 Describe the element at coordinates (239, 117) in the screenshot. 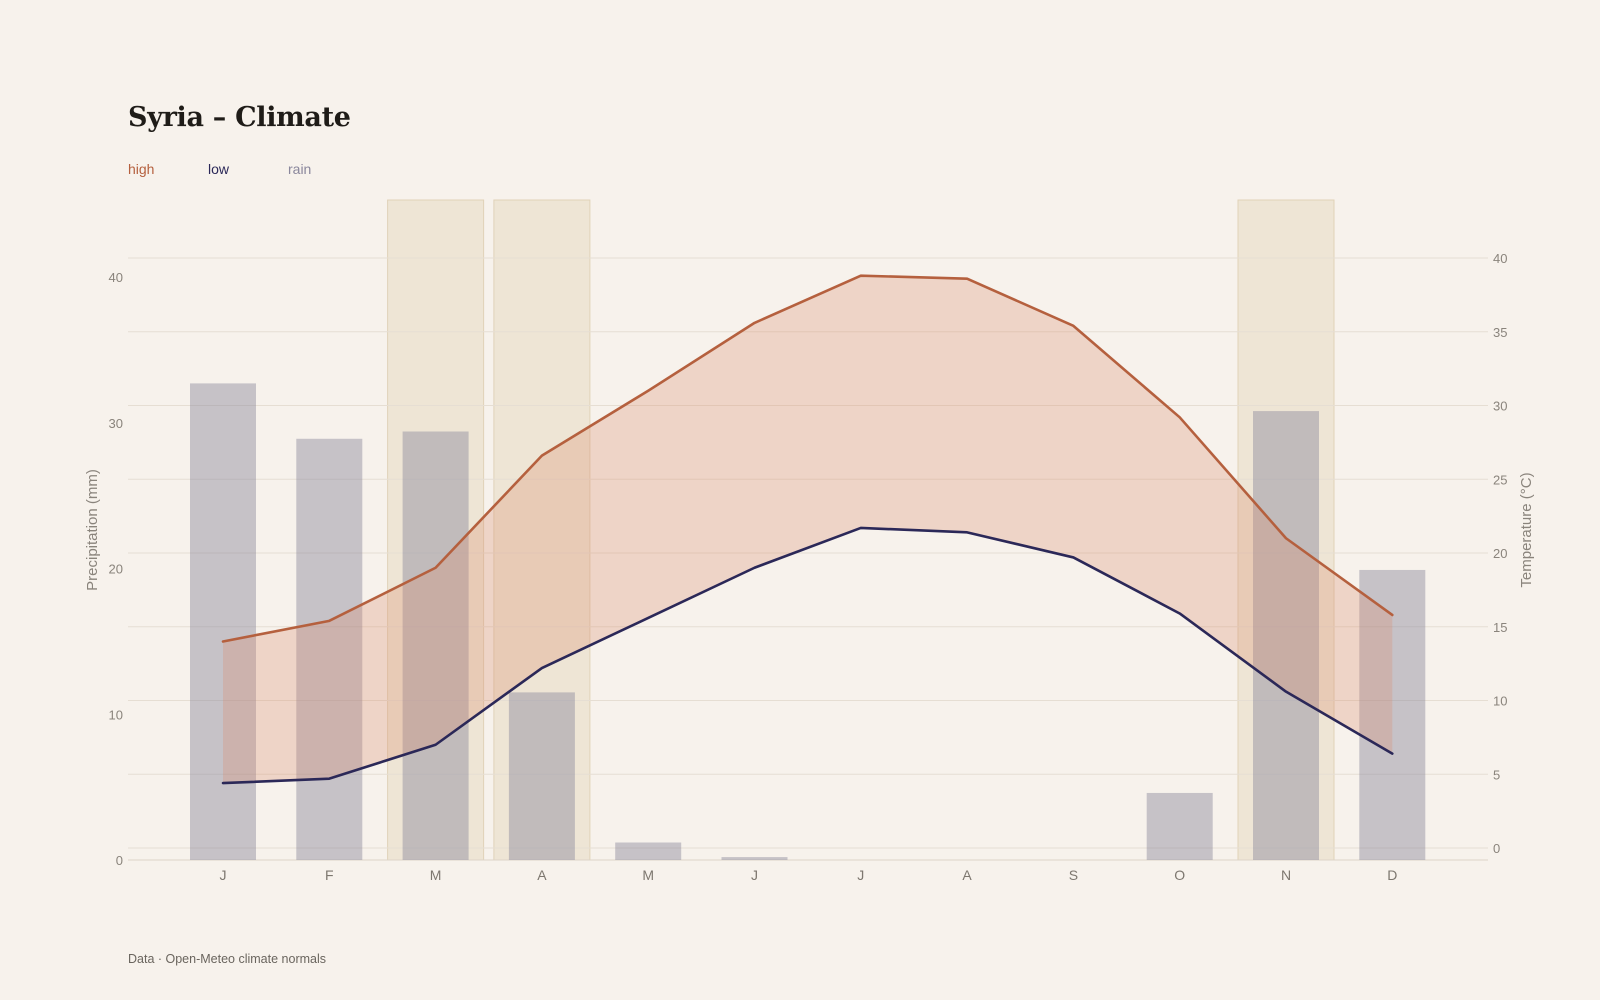

I see `chart-title: Syria – Climate` at that location.